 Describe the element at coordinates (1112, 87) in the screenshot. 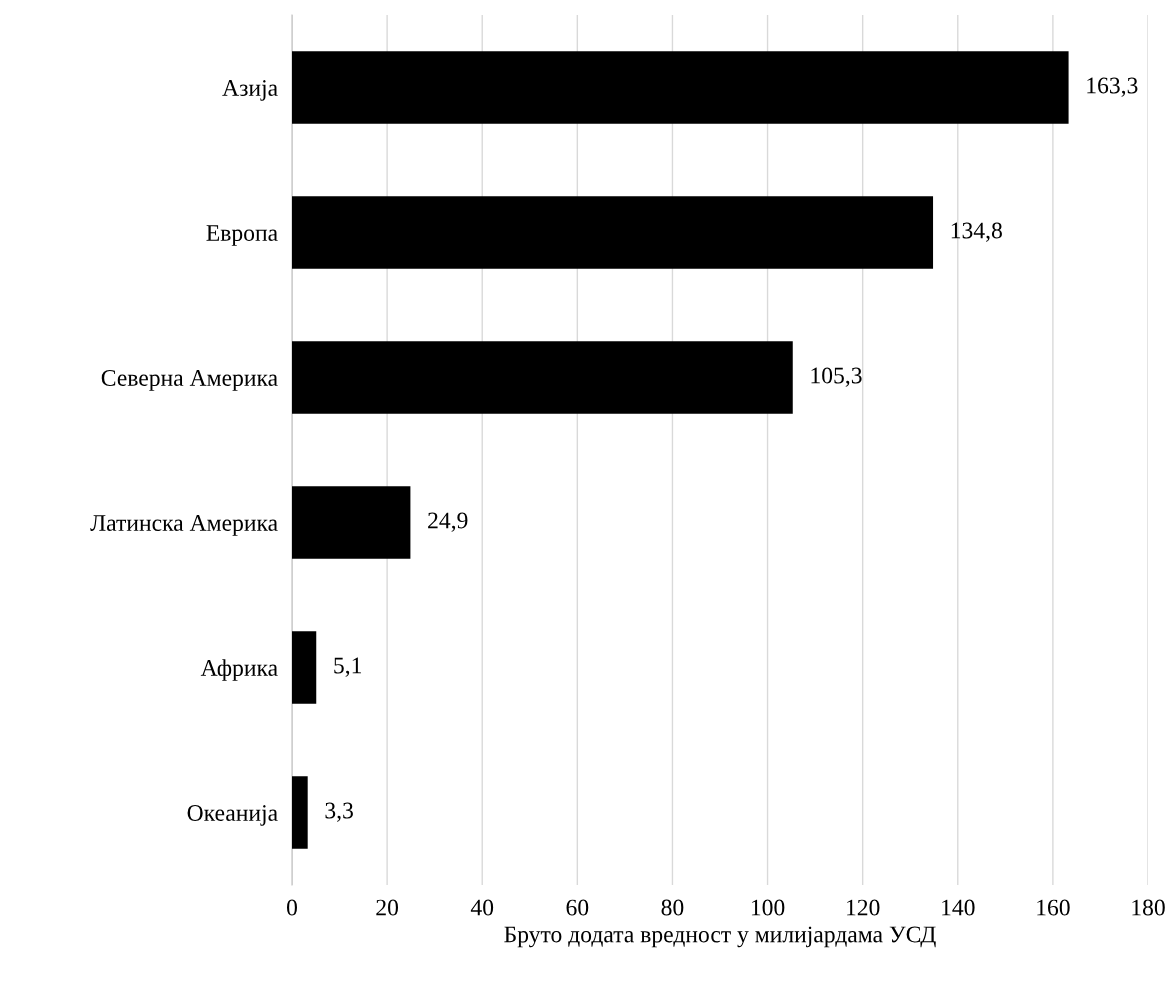

I see `data-label: 163,3` at that location.